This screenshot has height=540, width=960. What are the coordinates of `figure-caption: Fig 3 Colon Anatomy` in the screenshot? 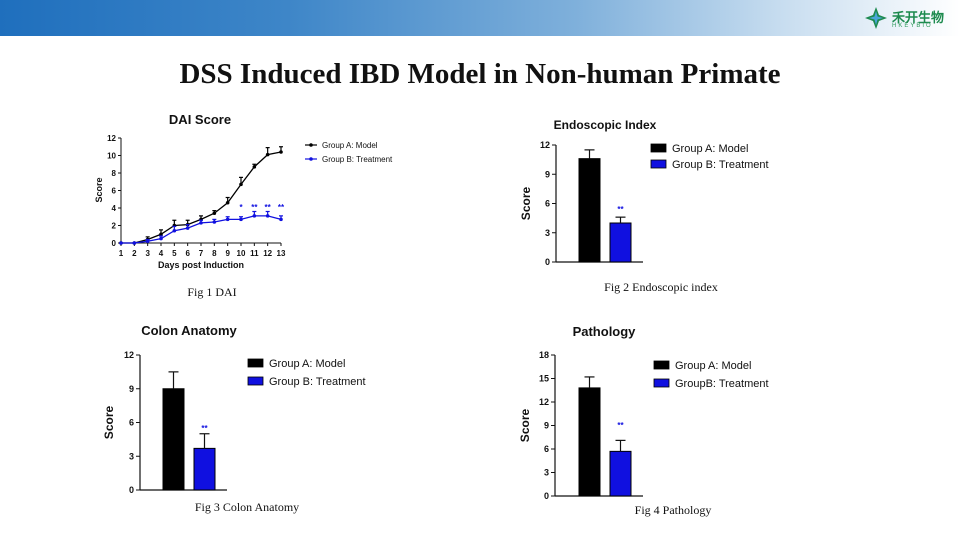 It's located at (247, 507).